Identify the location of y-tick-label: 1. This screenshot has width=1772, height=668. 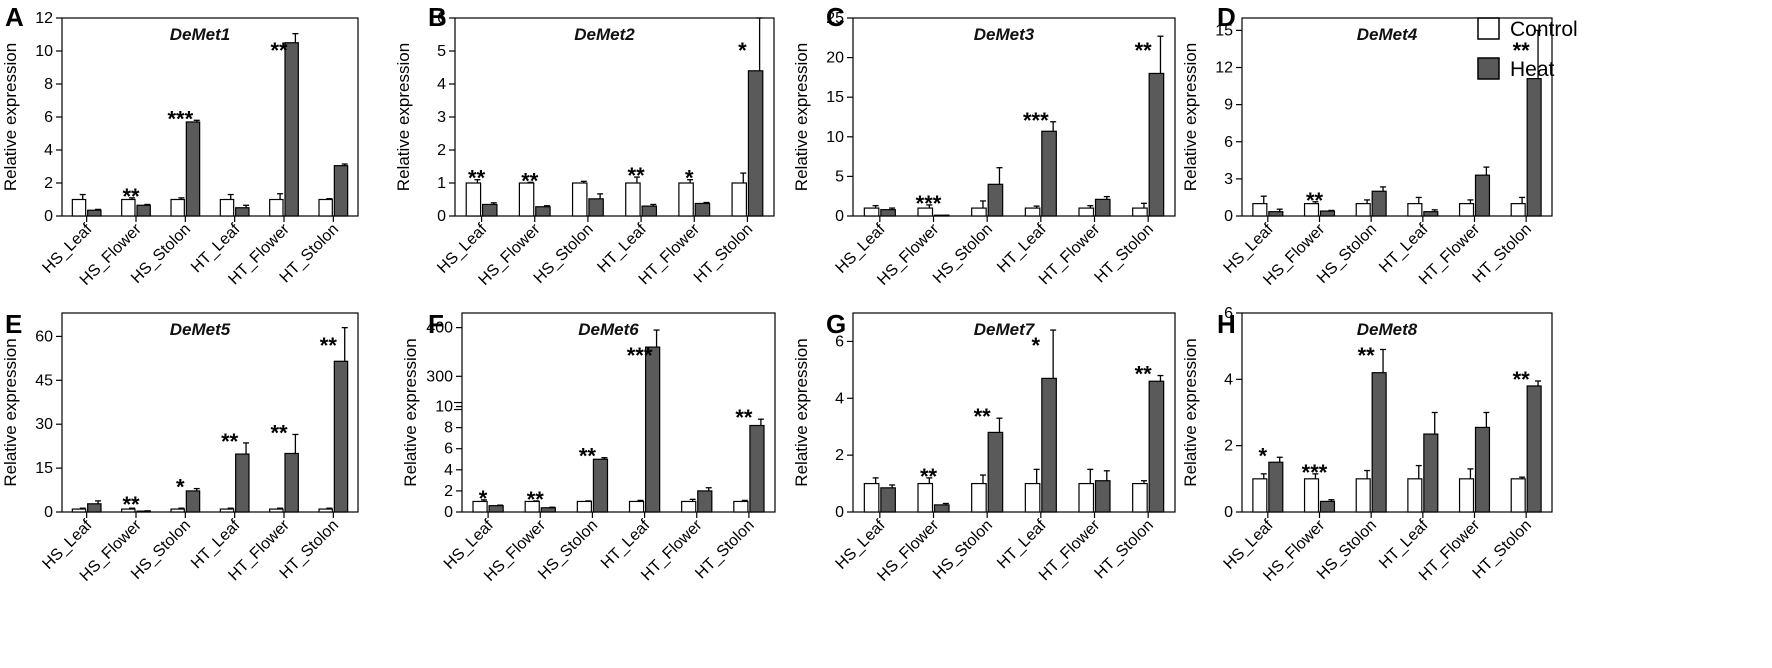
(441, 183).